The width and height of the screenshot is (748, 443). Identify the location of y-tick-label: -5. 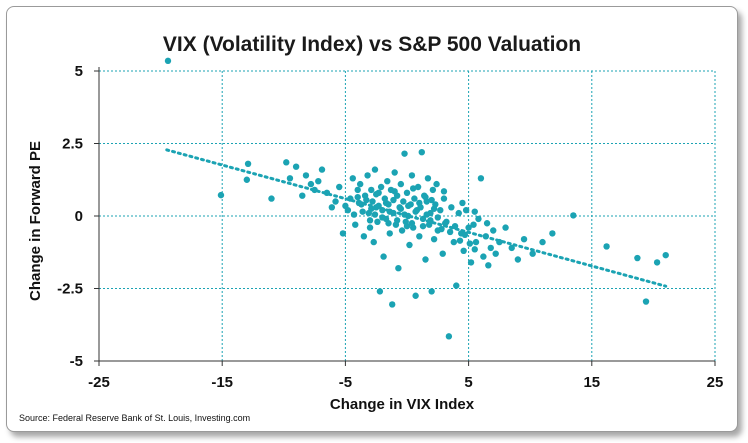
(76, 361).